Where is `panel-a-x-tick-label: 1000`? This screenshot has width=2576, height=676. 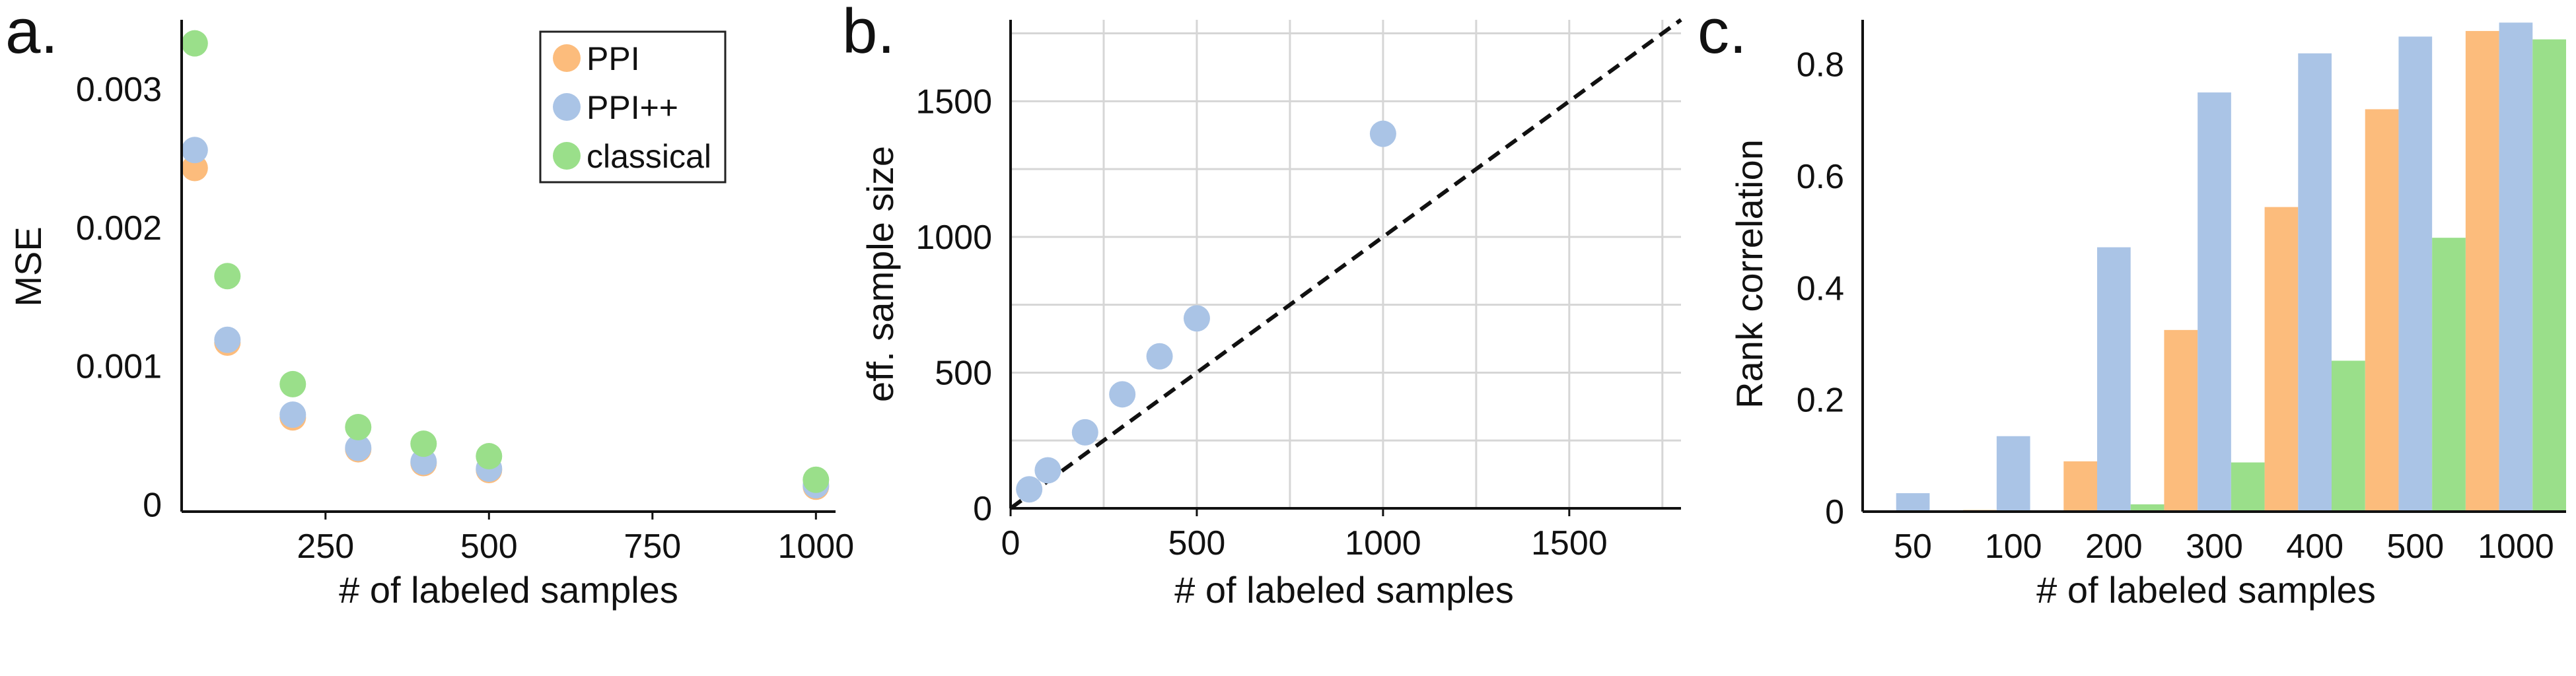
panel-a-x-tick-label: 1000 is located at coordinates (815, 546).